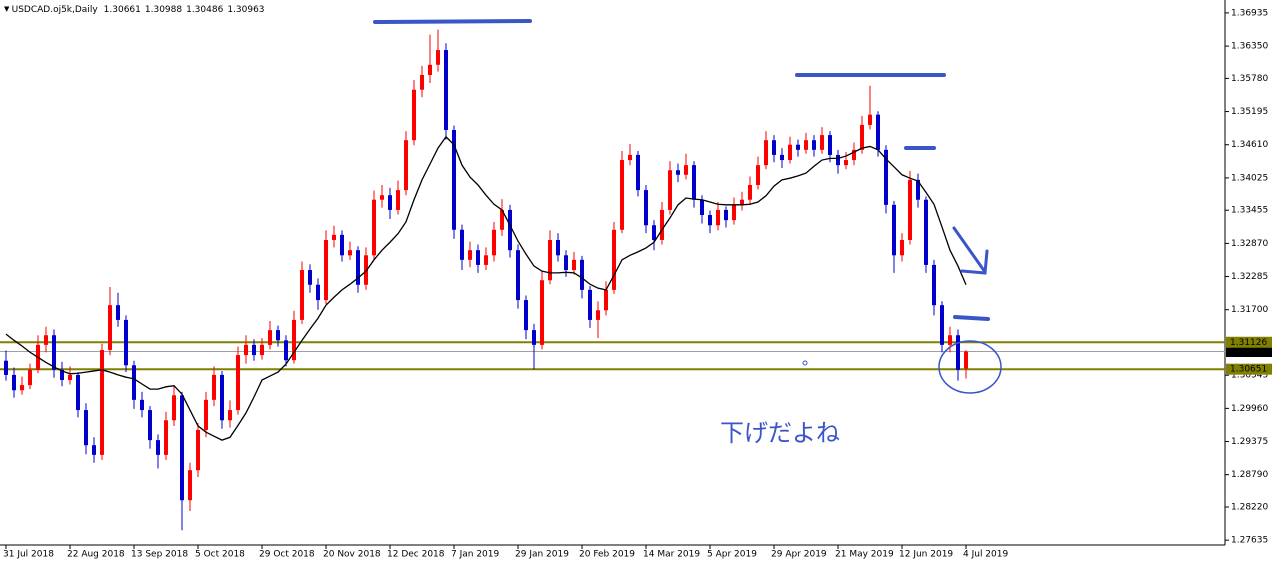 The height and width of the screenshot is (564, 1272). Describe the element at coordinates (1249, 145) in the screenshot. I see `y-tick-label: 1.34610` at that location.